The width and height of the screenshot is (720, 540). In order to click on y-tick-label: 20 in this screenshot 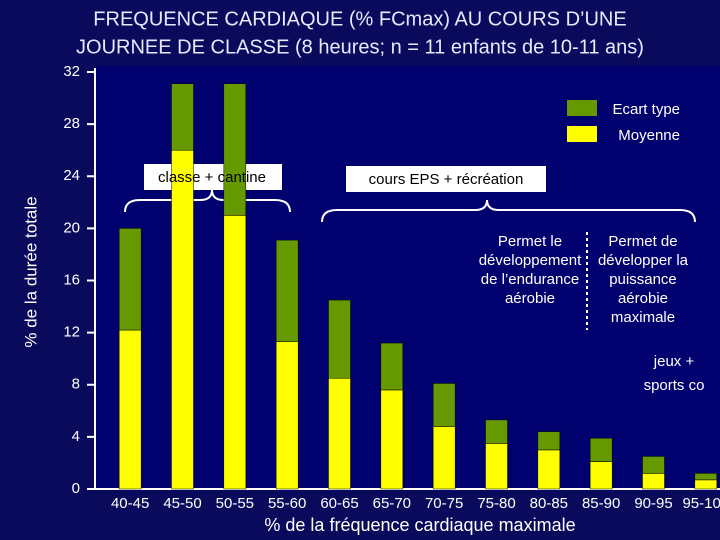, I will do `click(71, 227)`.